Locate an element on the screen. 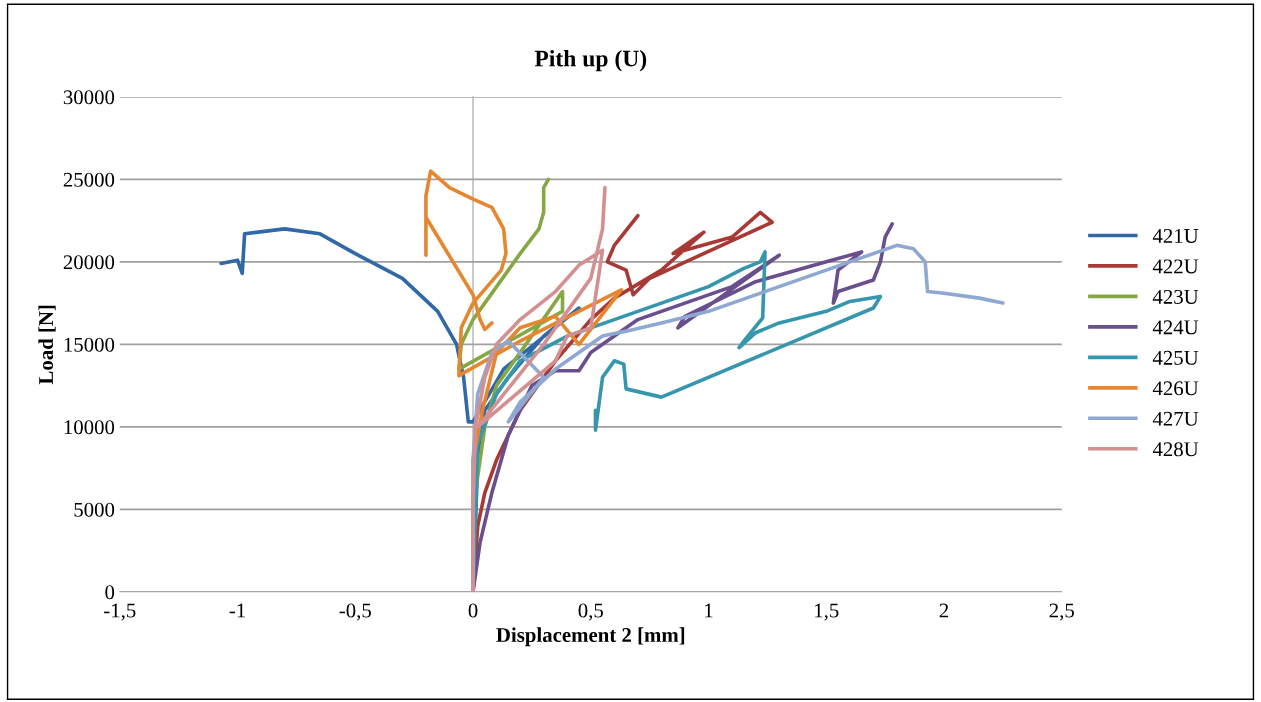  y-tick-label: 30000 is located at coordinates (89, 97).